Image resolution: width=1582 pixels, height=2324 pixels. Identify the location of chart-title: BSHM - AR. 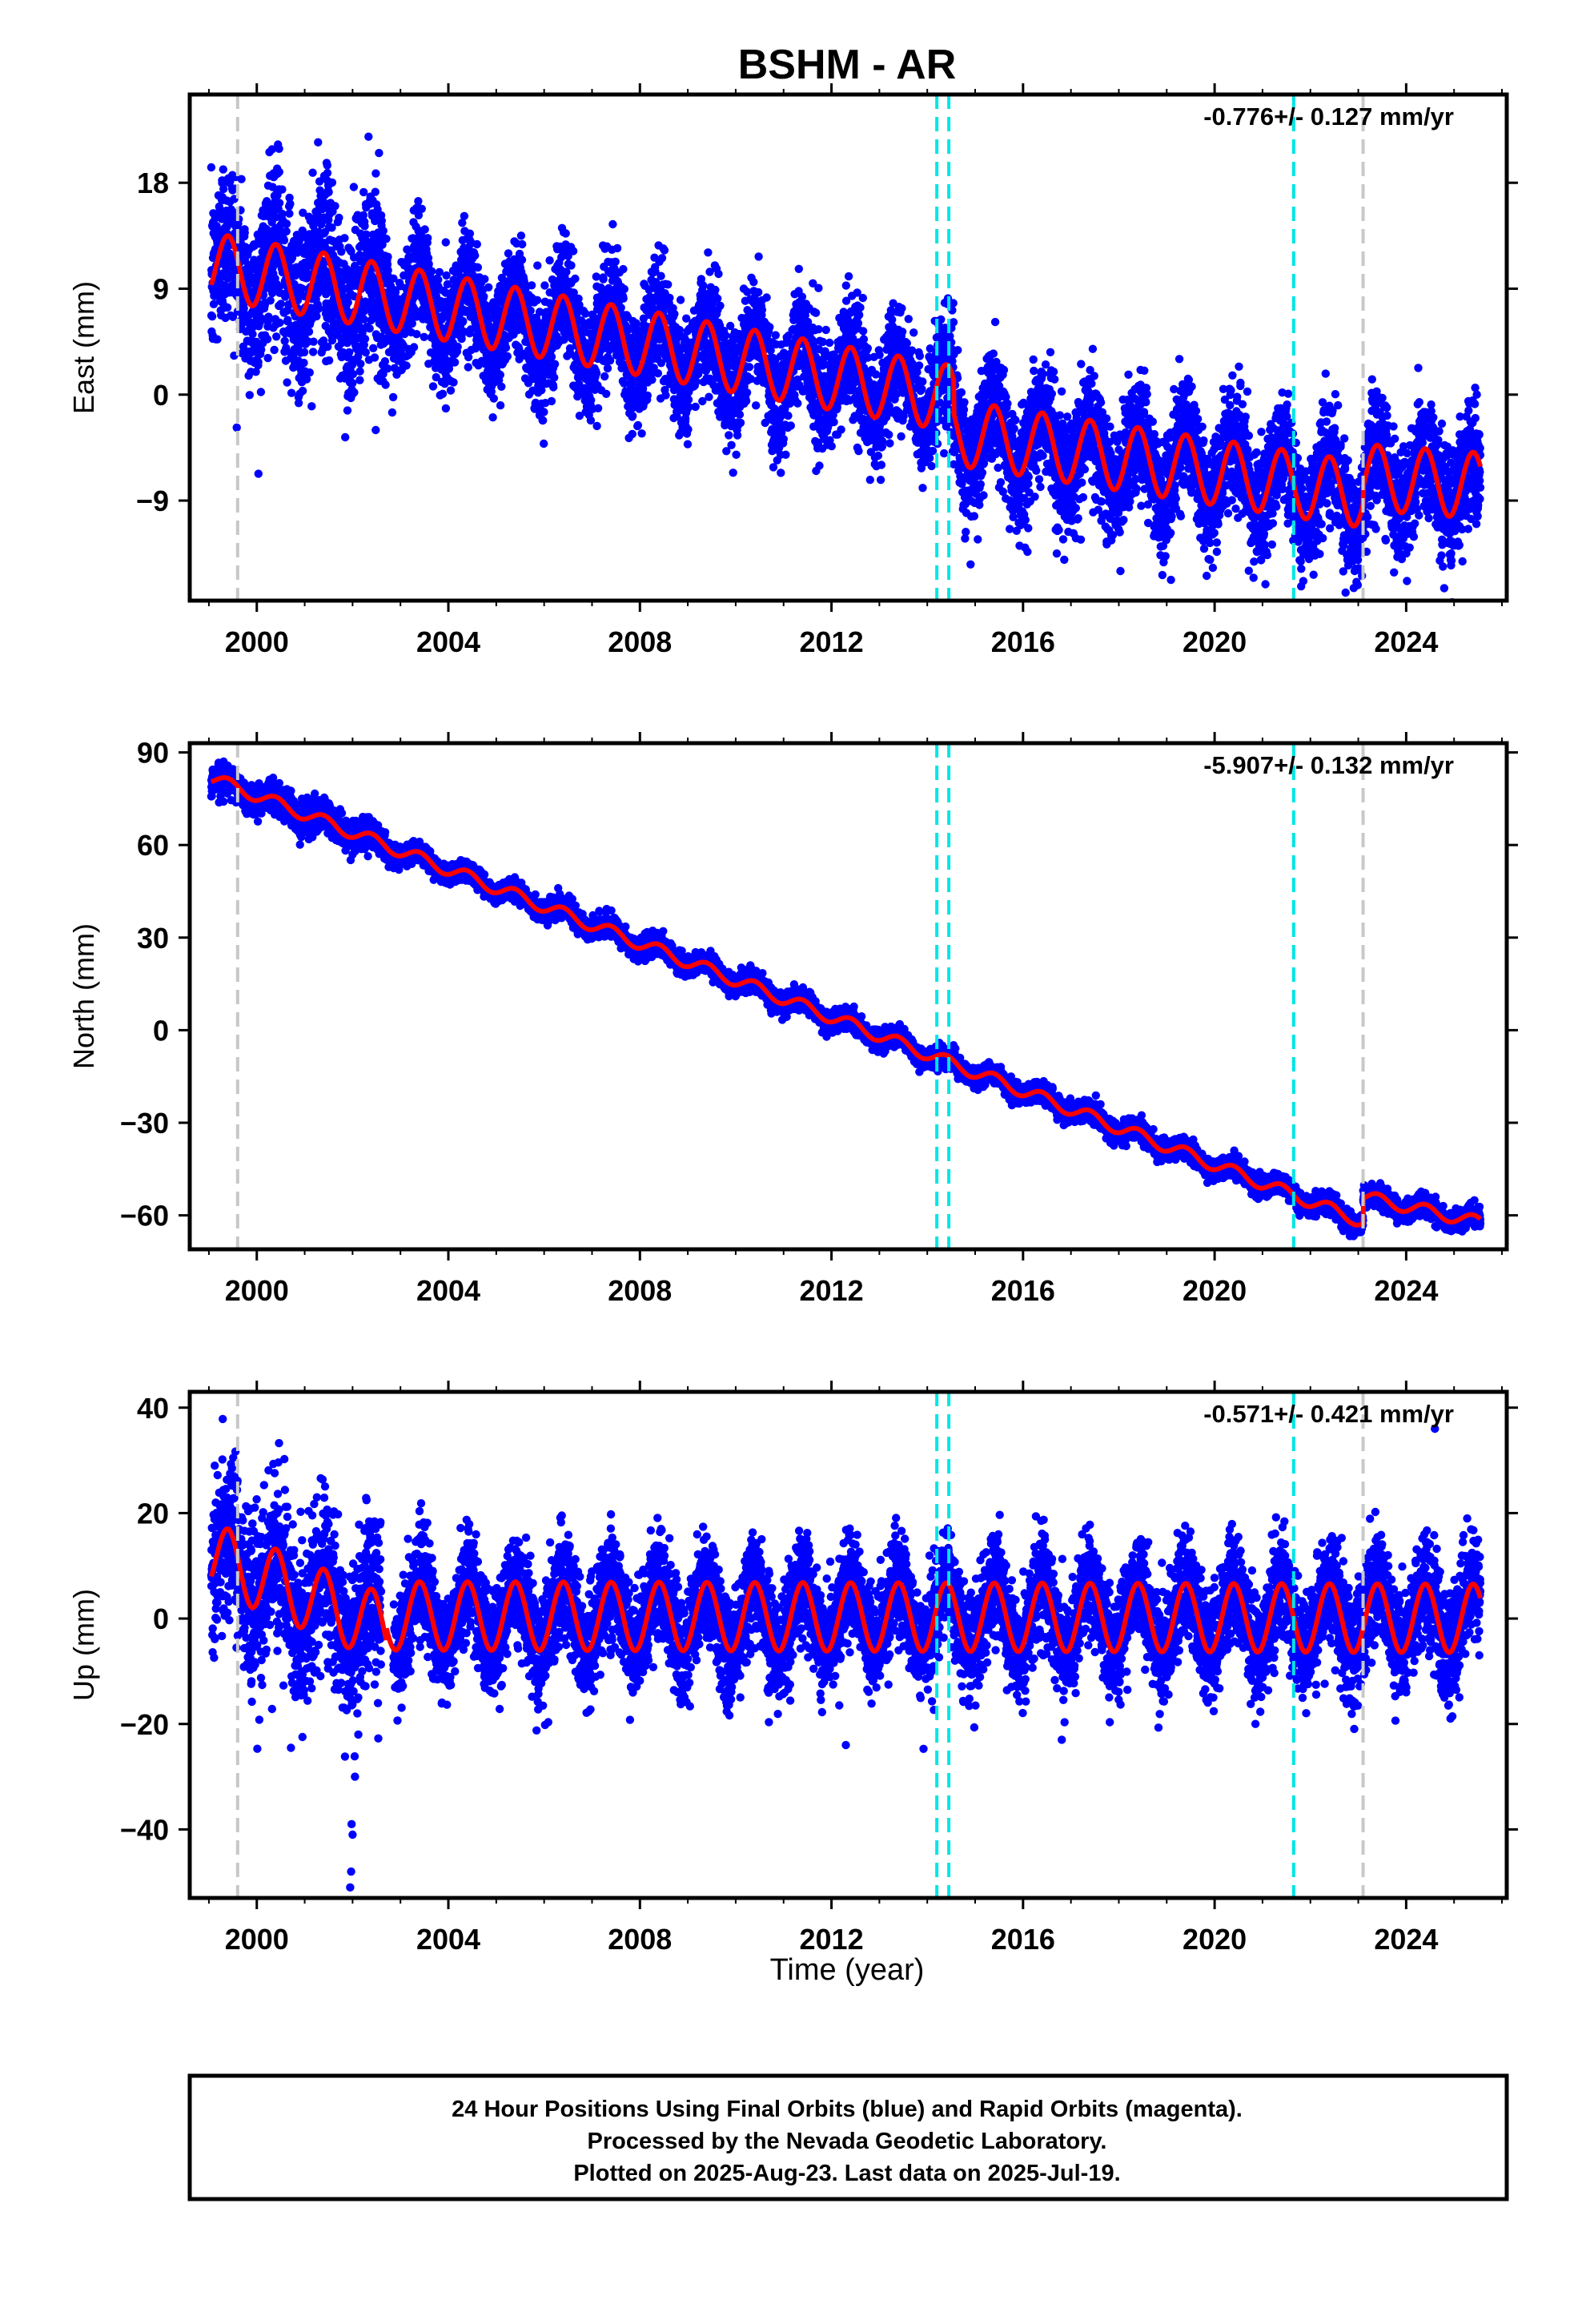
(847, 65).